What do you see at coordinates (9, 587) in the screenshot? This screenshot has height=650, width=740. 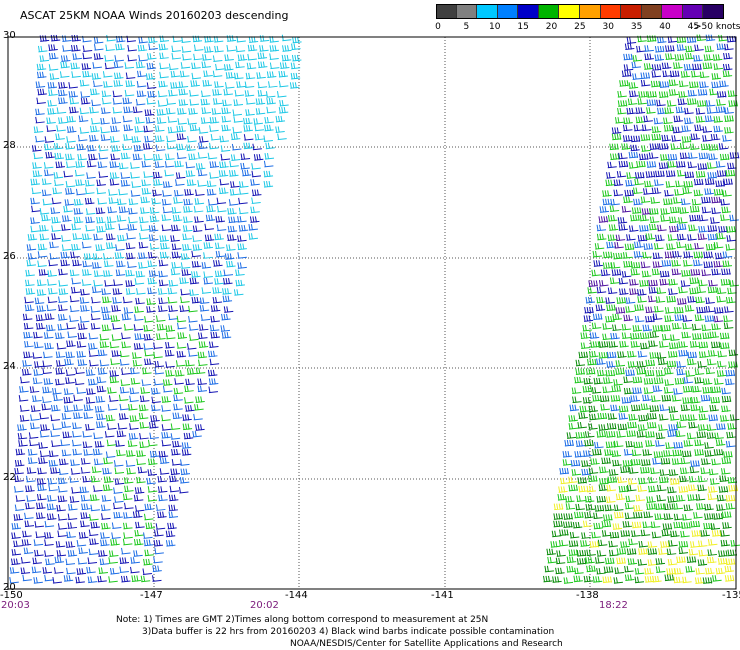 I see `latitude-label: 20` at bounding box center [9, 587].